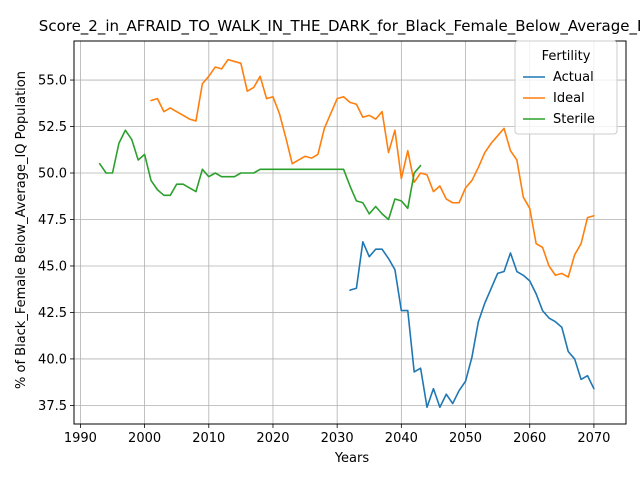 Image resolution: width=640 pixels, height=480 pixels. Describe the element at coordinates (52, 220) in the screenshot. I see `y-tick-label: 47.5` at that location.